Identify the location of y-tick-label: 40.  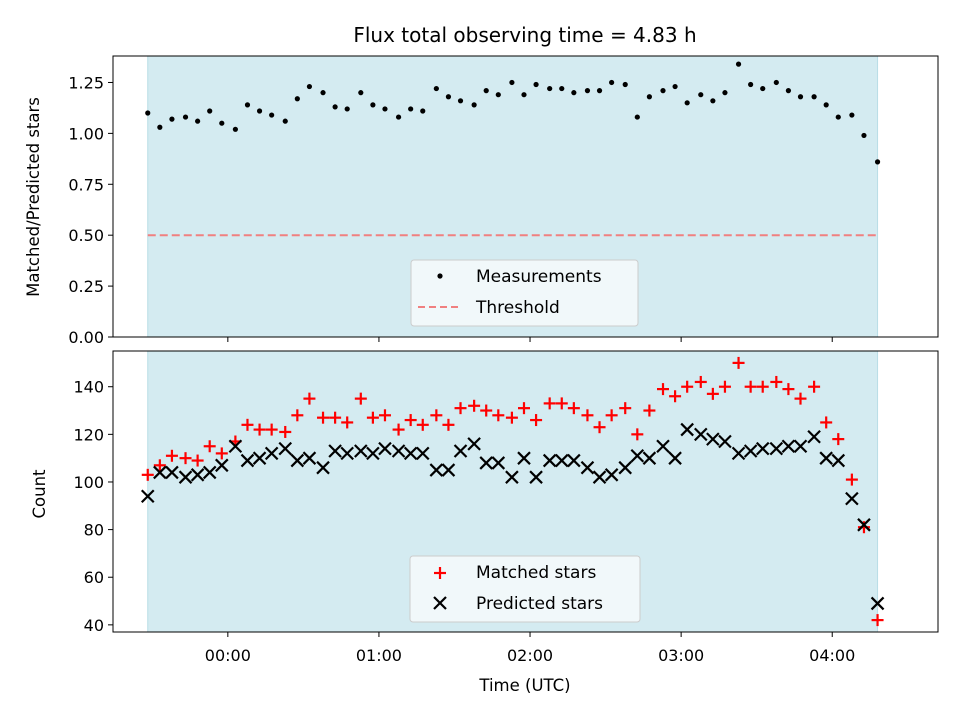
(94, 625).